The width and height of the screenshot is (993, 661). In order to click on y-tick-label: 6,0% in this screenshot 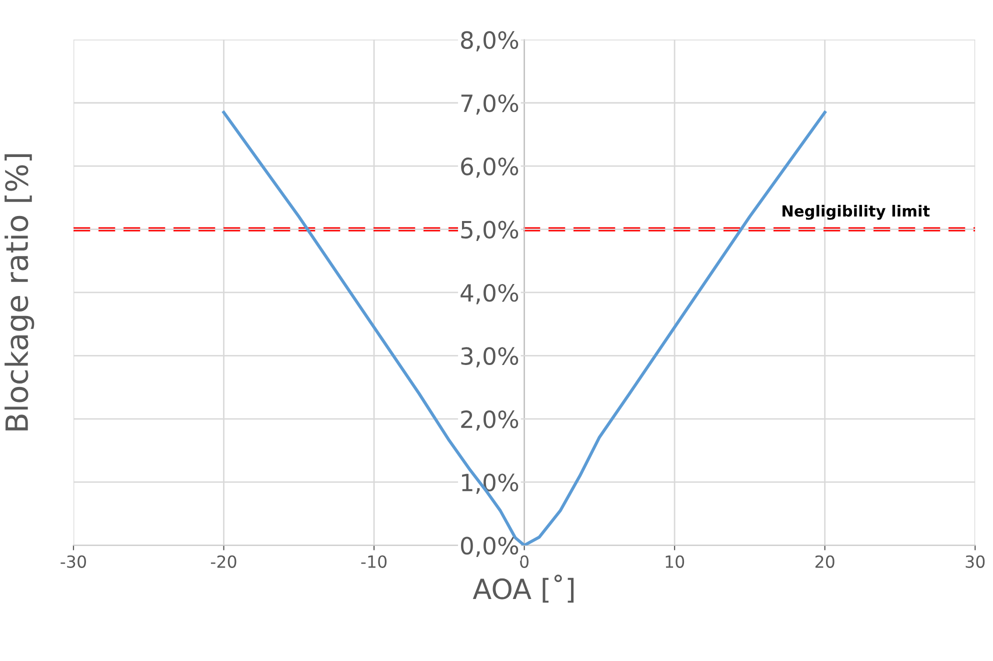, I will do `click(489, 168)`.